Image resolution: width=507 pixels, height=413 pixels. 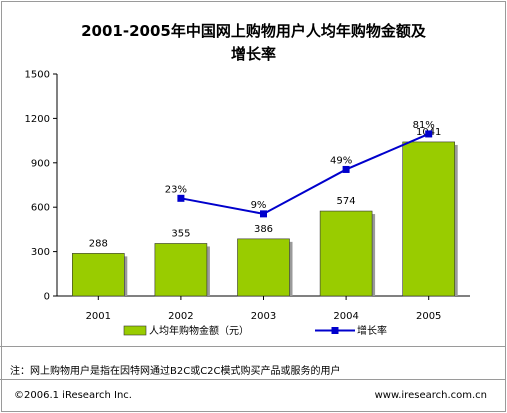 What do you see at coordinates (176, 189) in the screenshot?
I see `growth-label: 23%` at bounding box center [176, 189].